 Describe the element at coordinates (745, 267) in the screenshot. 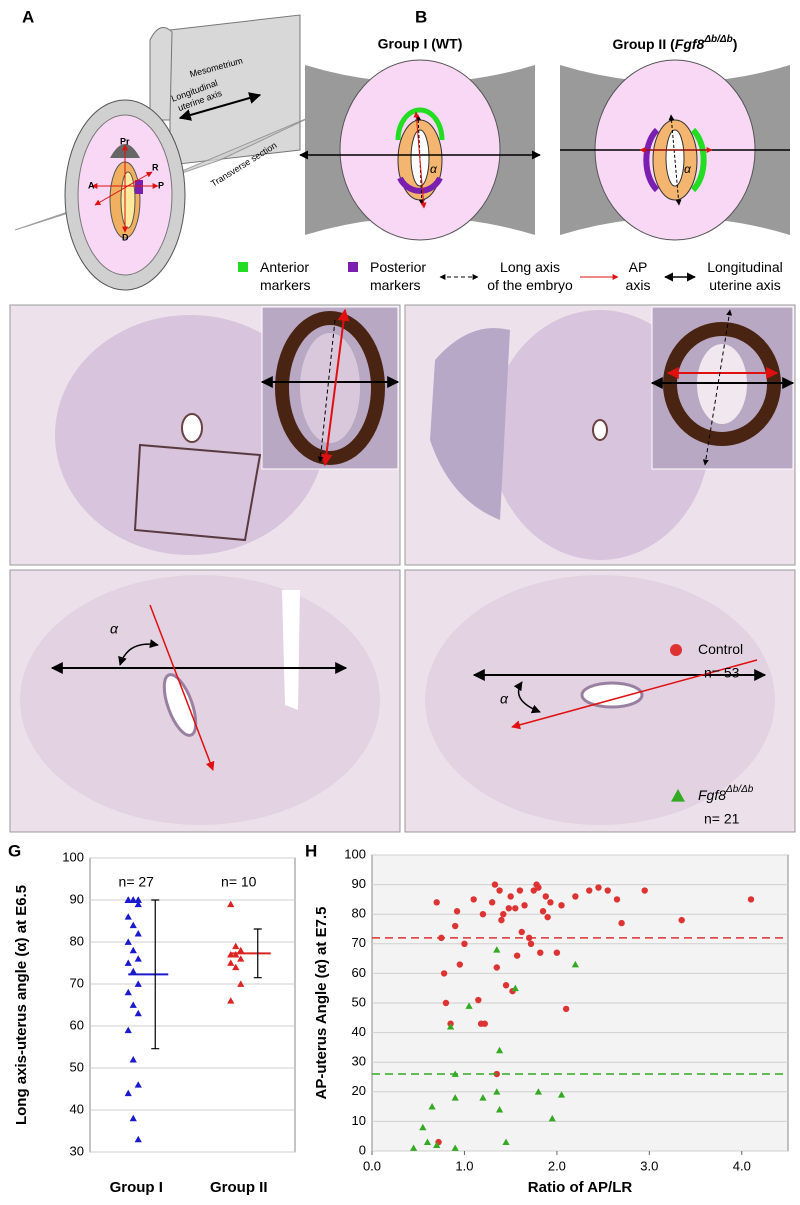

I see `legend-line: Longitudinal` at that location.